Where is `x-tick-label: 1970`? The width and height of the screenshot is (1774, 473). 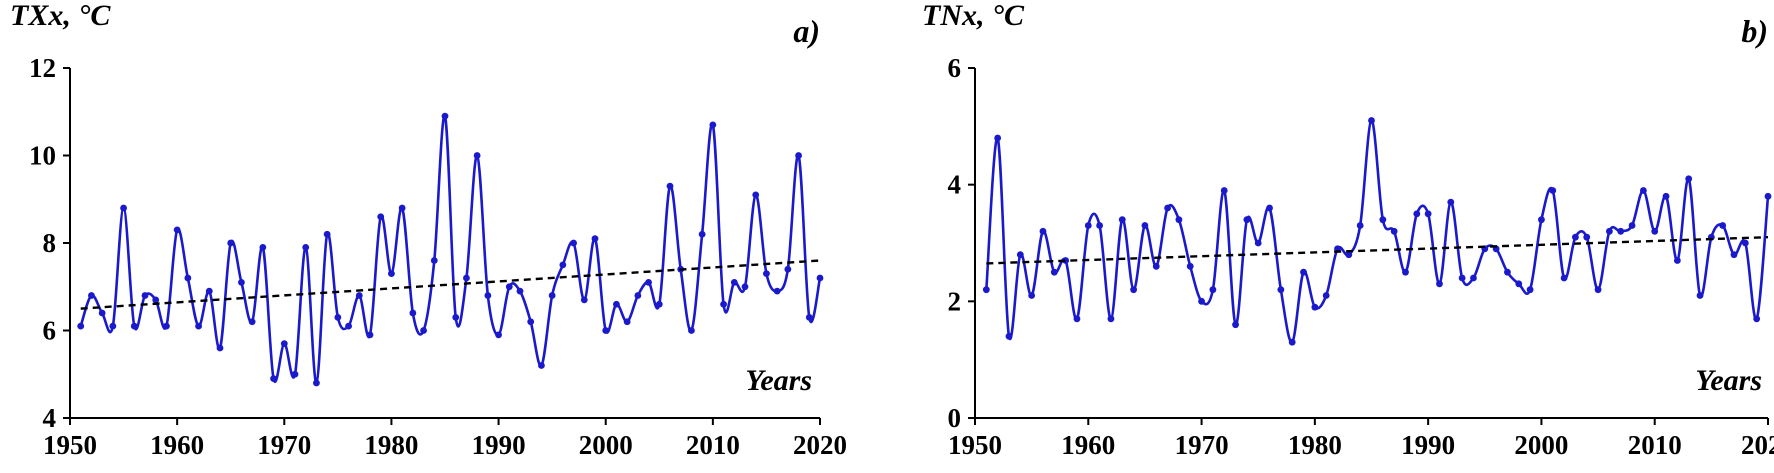
x-tick-label: 1970 is located at coordinates (1202, 445).